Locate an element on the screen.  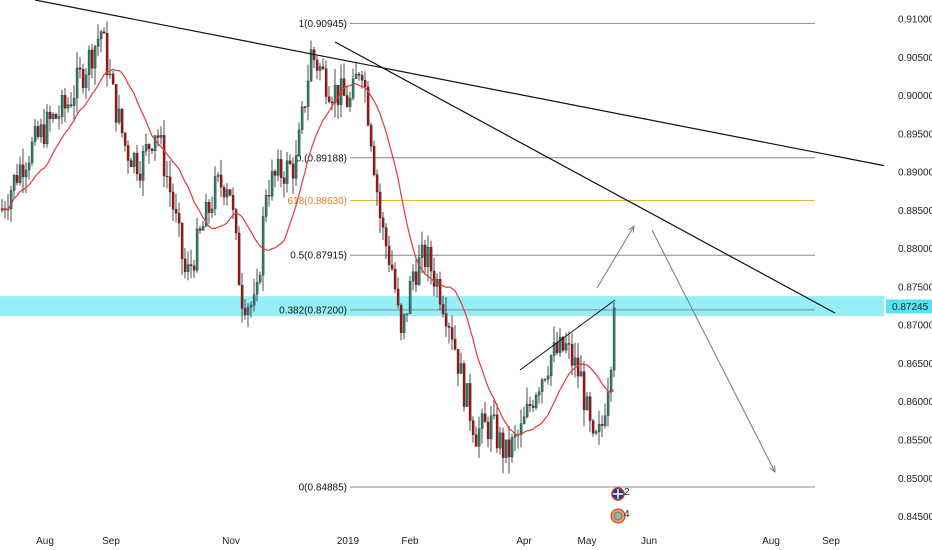
fib-label-0: 1(0.90945) is located at coordinates (323, 24).